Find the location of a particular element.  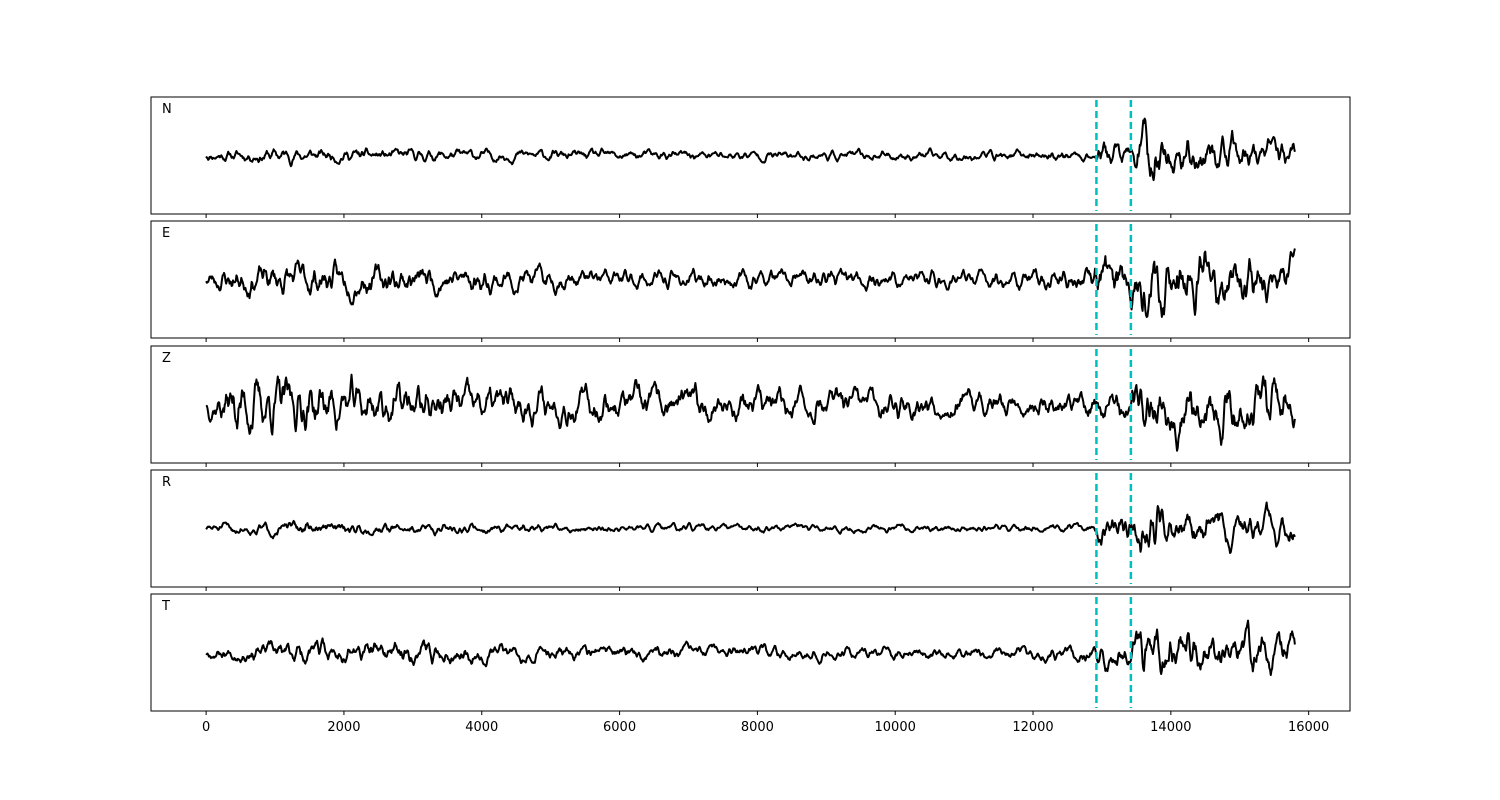

x-tick-label: 10000 is located at coordinates (895, 727).